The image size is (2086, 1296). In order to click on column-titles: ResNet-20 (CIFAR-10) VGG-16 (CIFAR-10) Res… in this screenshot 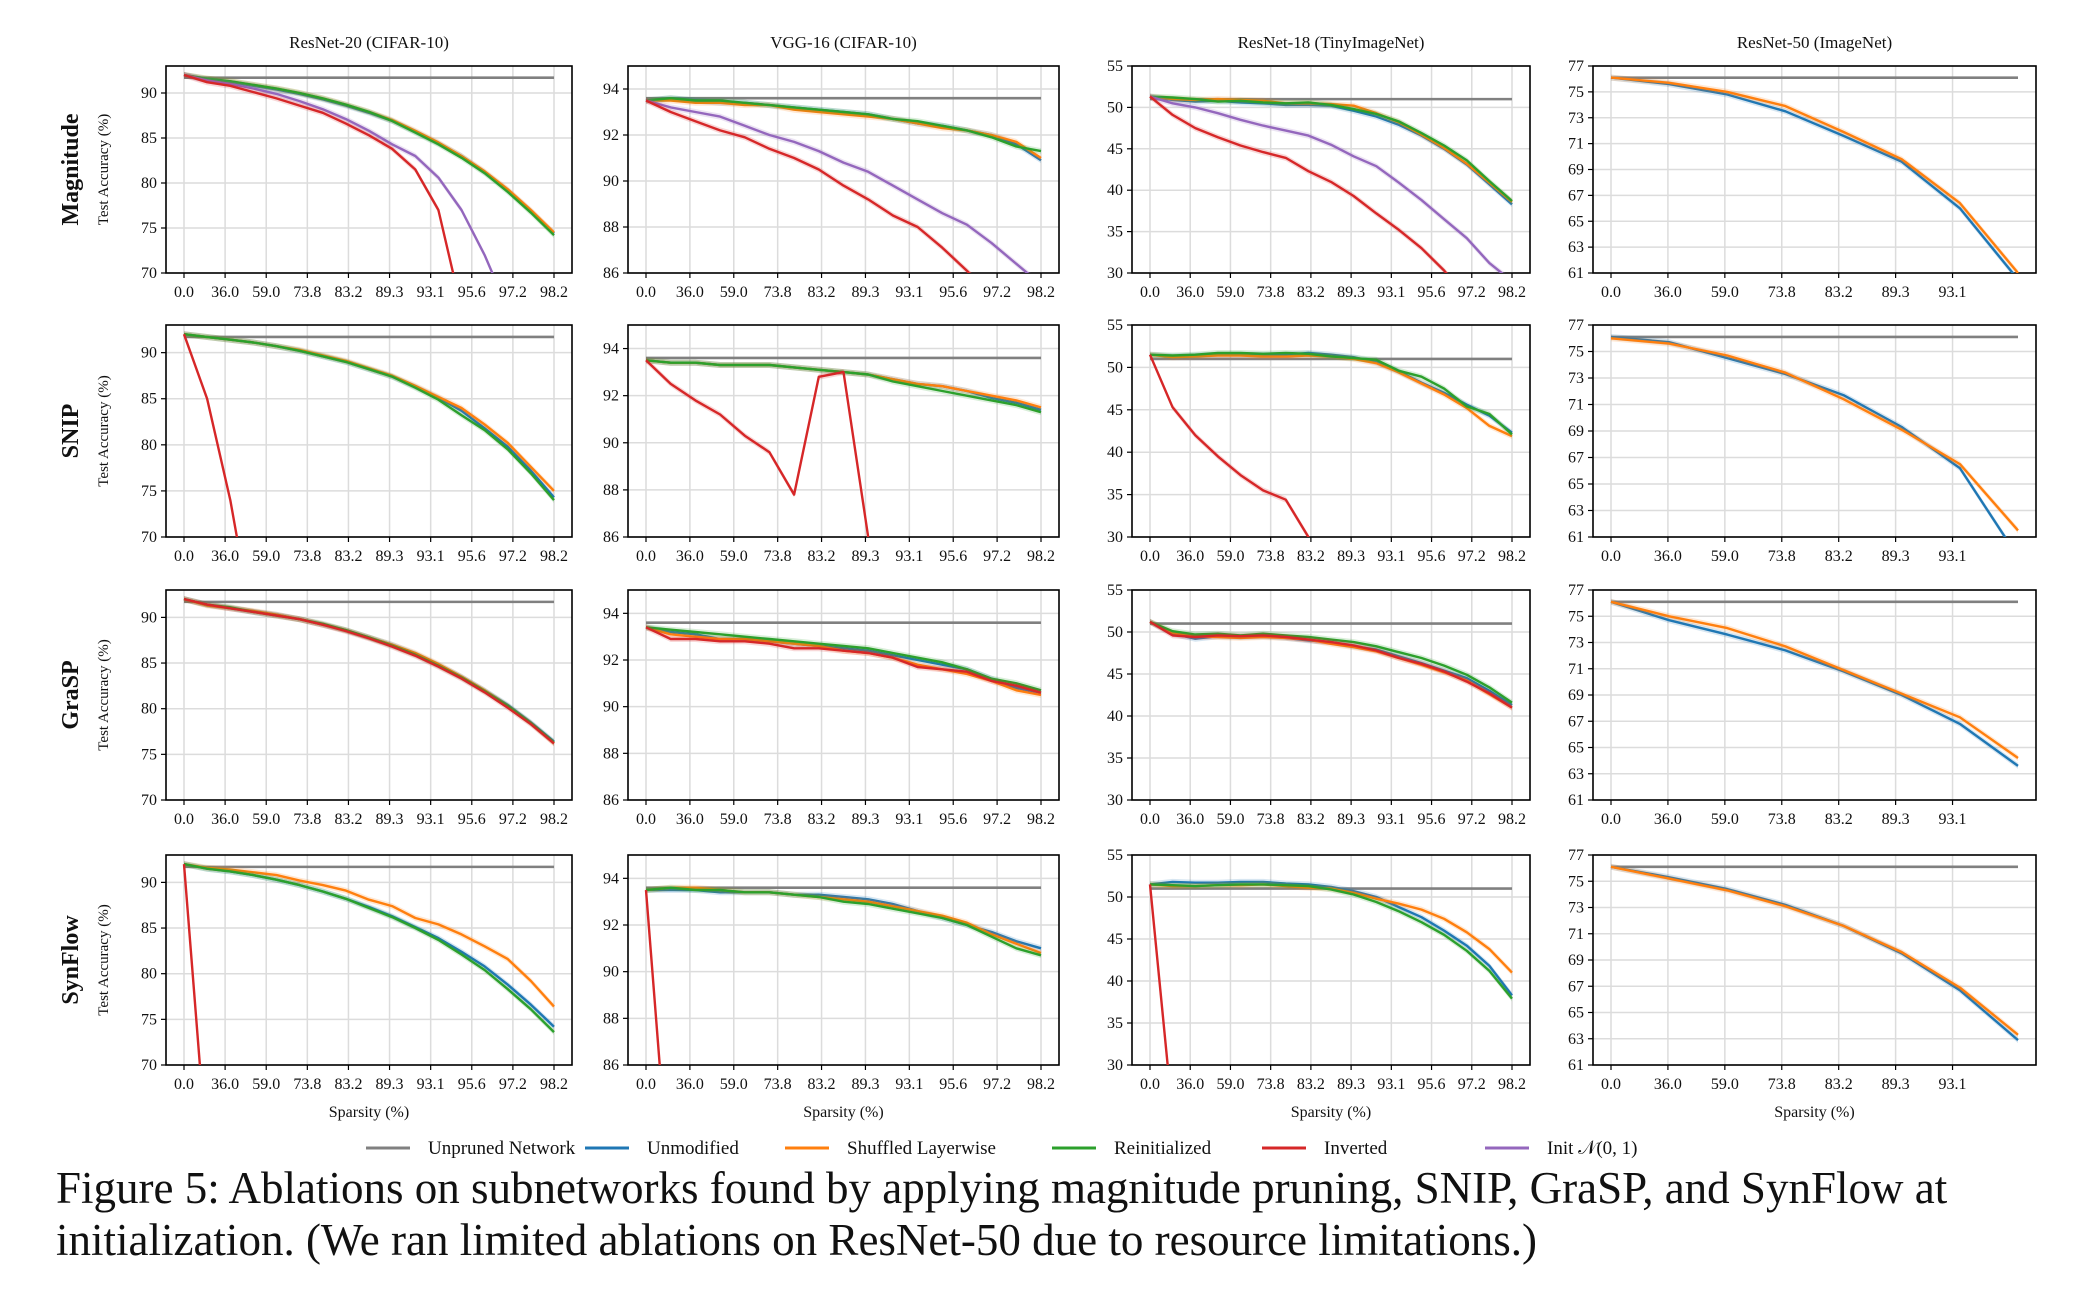, I will do `click(1090, 42)`.